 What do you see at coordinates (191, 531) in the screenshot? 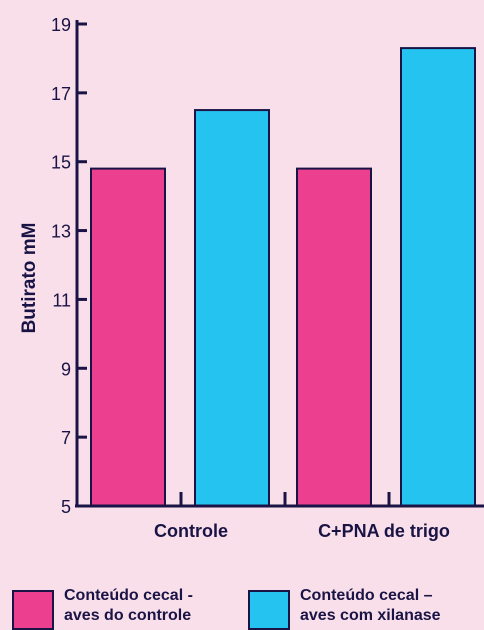
I see `x-tick-label-controle: Controle` at bounding box center [191, 531].